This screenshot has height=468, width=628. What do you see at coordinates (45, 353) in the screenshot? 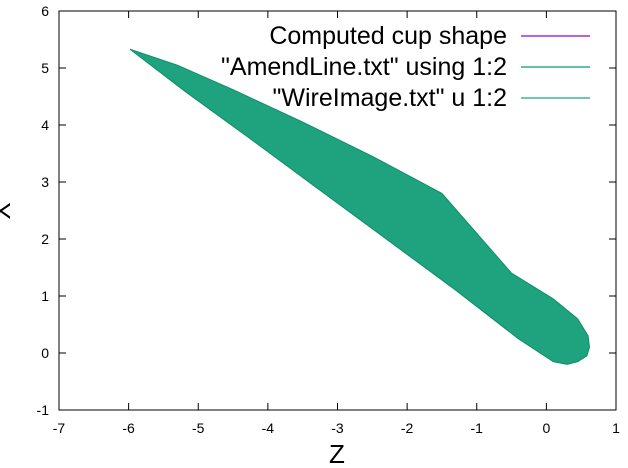
I see `y-tick-label: 0` at bounding box center [45, 353].